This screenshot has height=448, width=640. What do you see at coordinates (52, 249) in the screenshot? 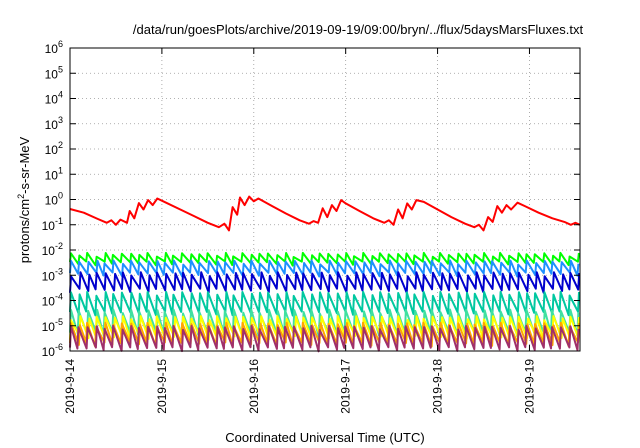
I see `y-tick-label: 10⁻²` at bounding box center [52, 249].